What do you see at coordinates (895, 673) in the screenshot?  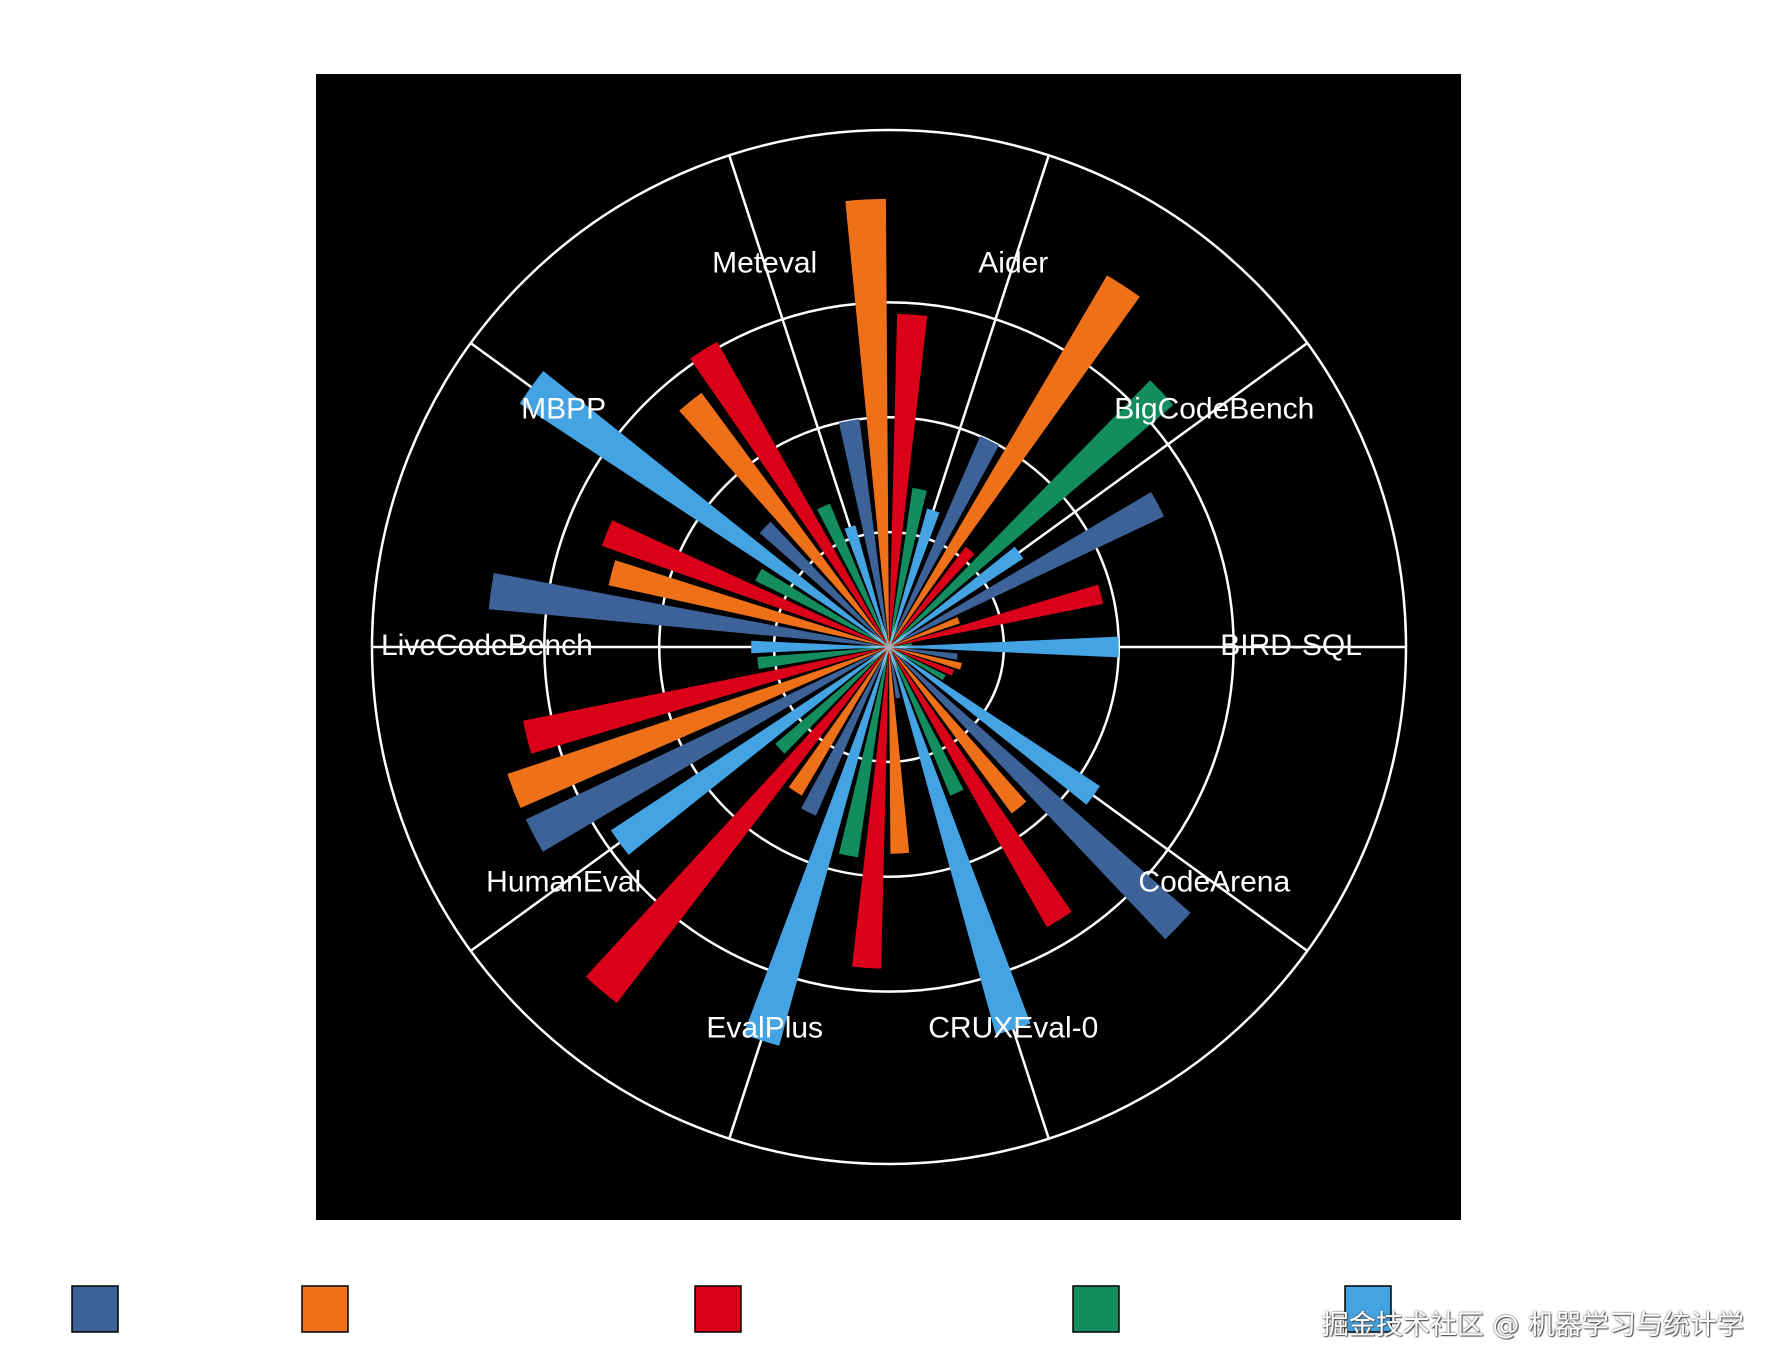 I see `bar-s0-c2` at bounding box center [895, 673].